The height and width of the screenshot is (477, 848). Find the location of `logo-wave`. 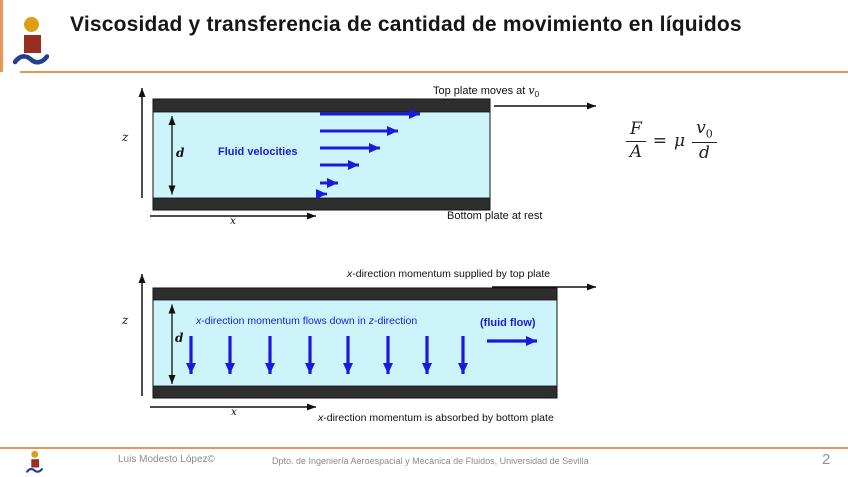

logo-wave is located at coordinates (31, 59).